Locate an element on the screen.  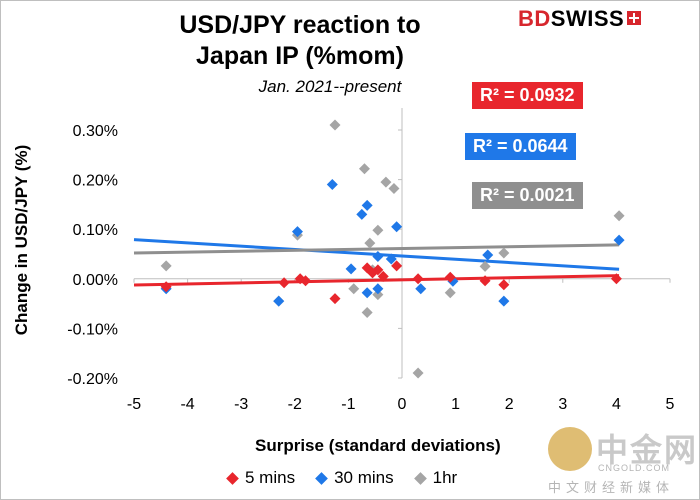
x-axis-label: Surprise (standard deviations) is located at coordinates (378, 445).